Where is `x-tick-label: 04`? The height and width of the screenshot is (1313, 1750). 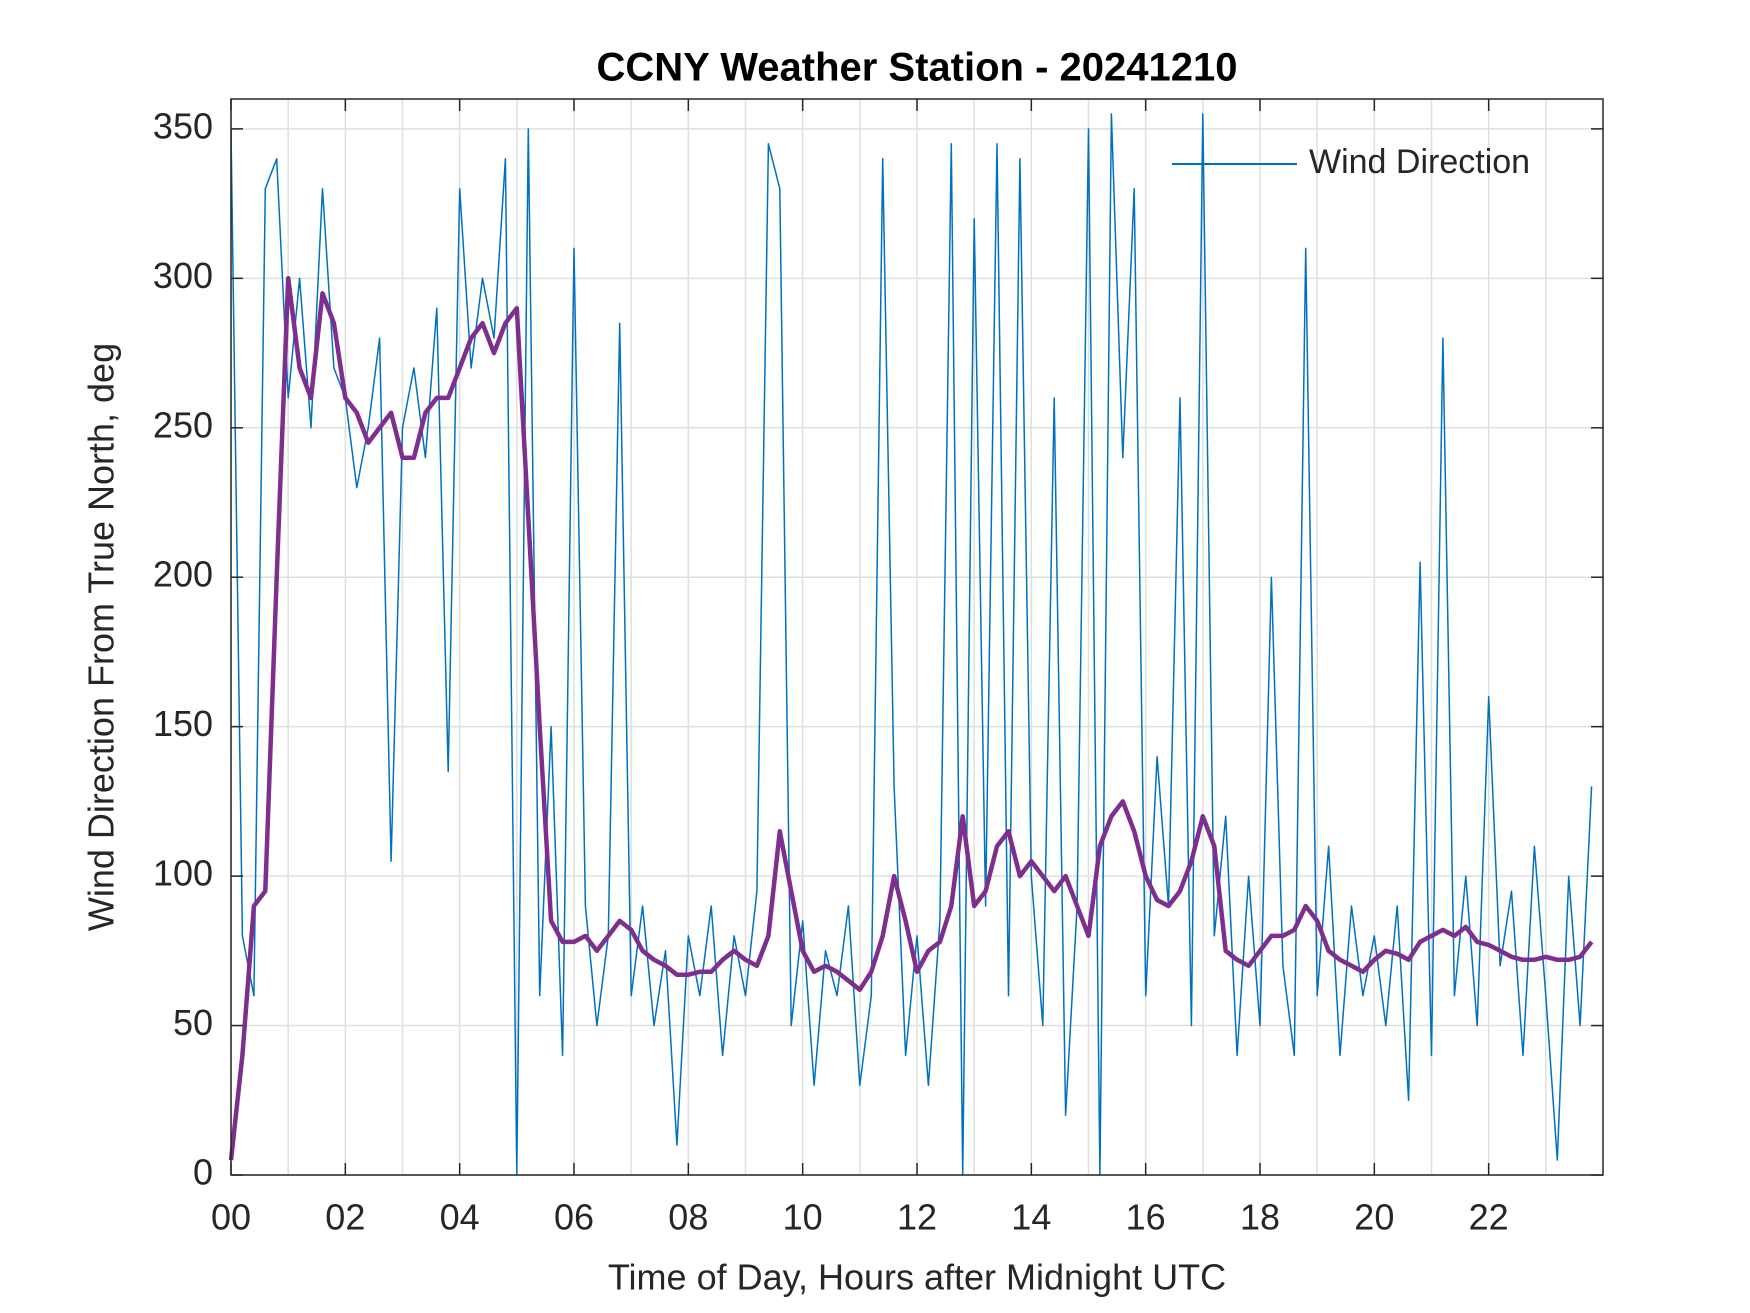
x-tick-label: 04 is located at coordinates (460, 1217).